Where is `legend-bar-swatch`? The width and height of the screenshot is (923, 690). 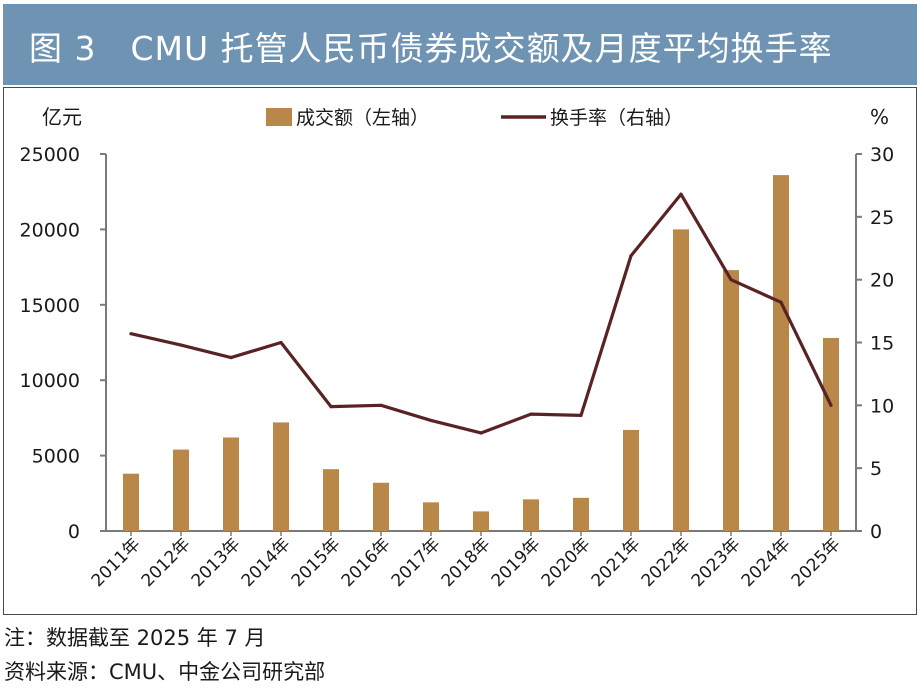 legend-bar-swatch is located at coordinates (279, 117).